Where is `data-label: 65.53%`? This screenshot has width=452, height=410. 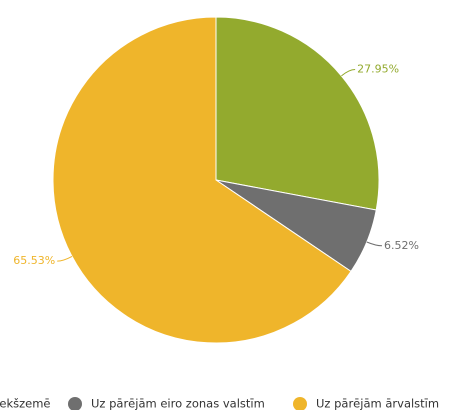
data-label: 65.53% is located at coordinates (34, 260).